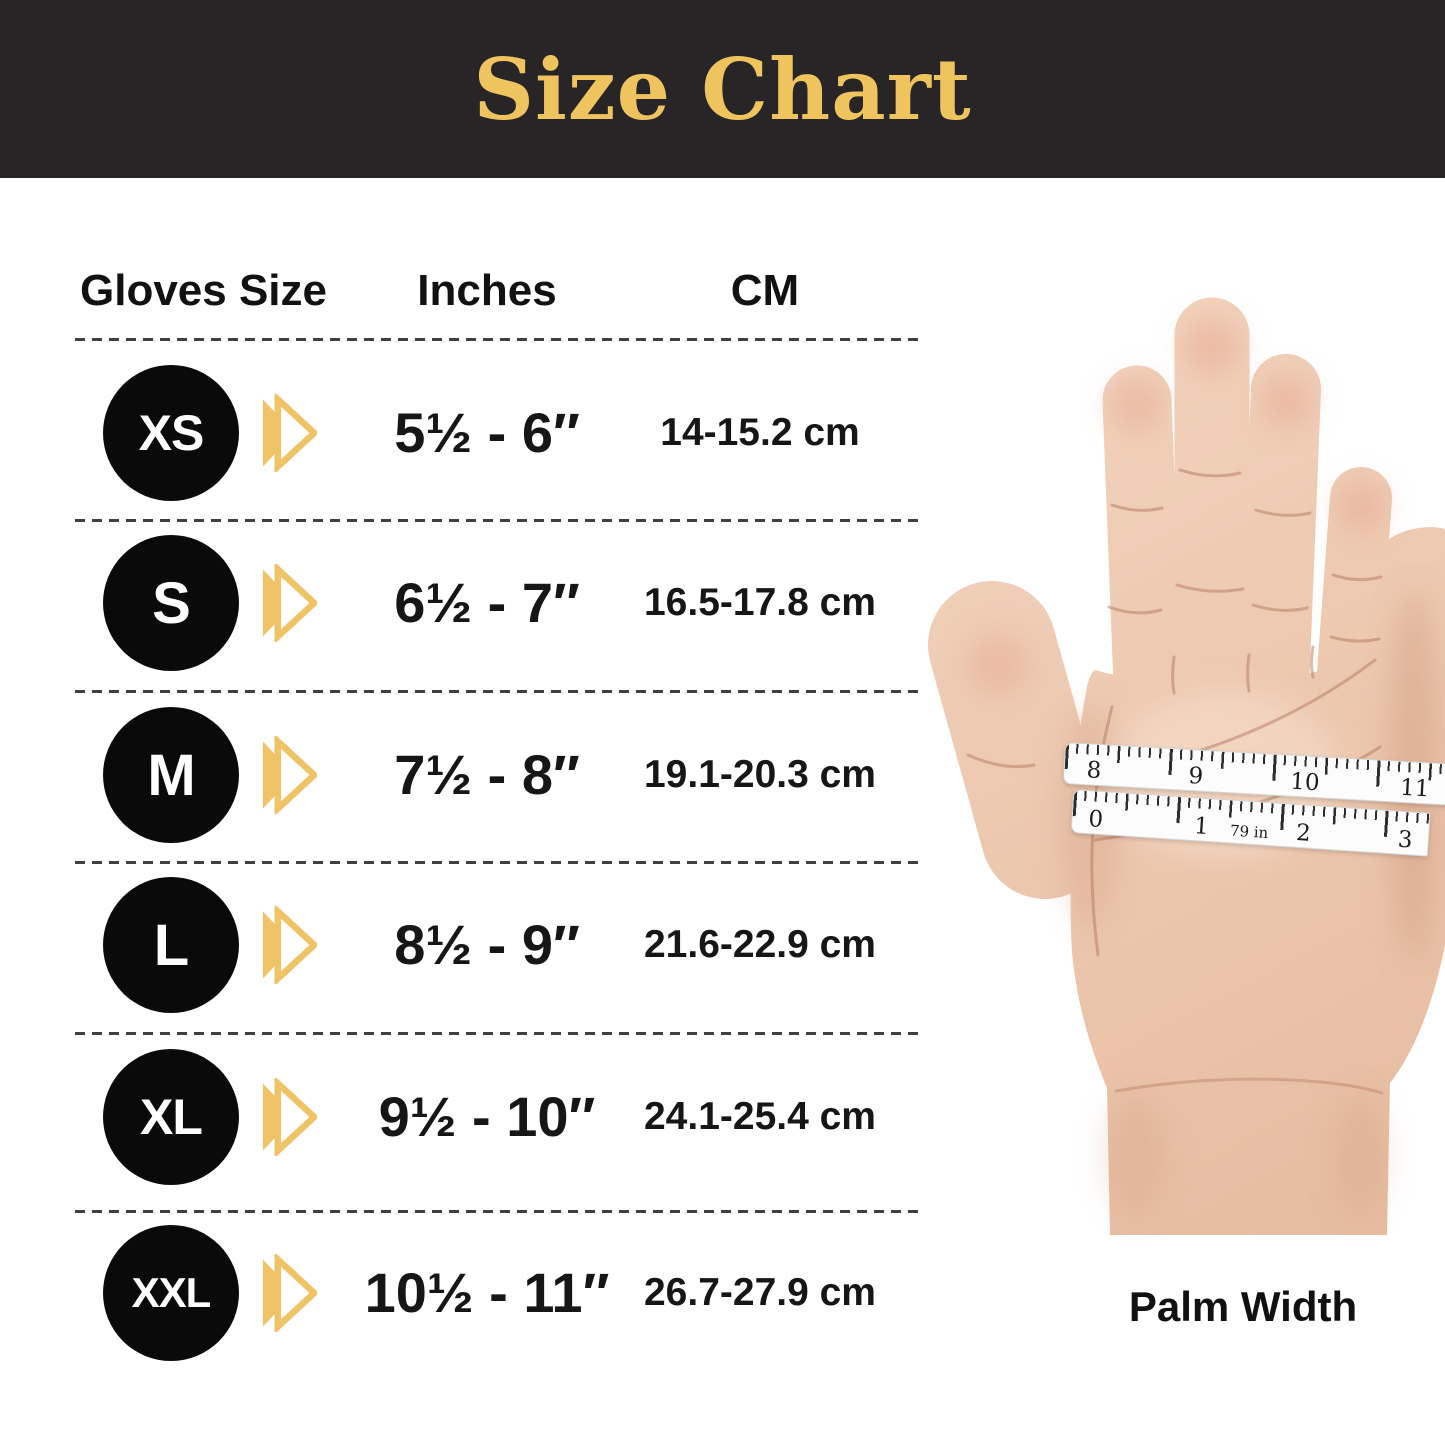 The width and height of the screenshot is (1445, 1445). Describe the element at coordinates (1303, 833) in the screenshot. I see `tape-number: 2` at that location.